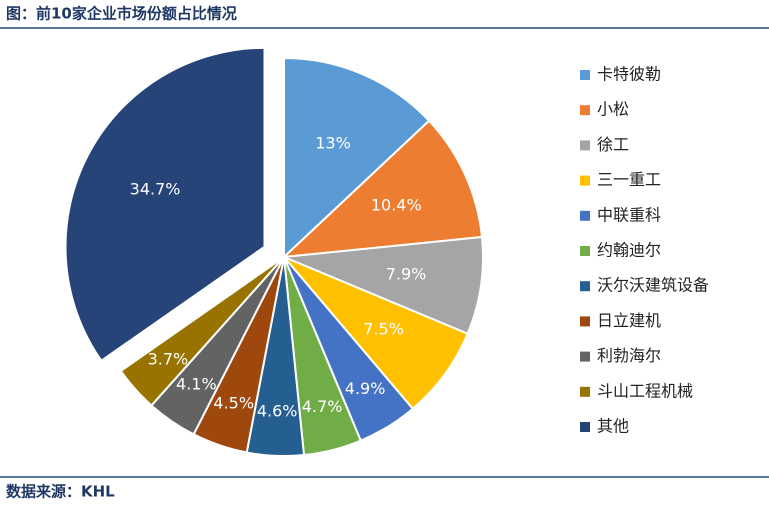  I want to click on data-label: 4.1%, so click(196, 384).